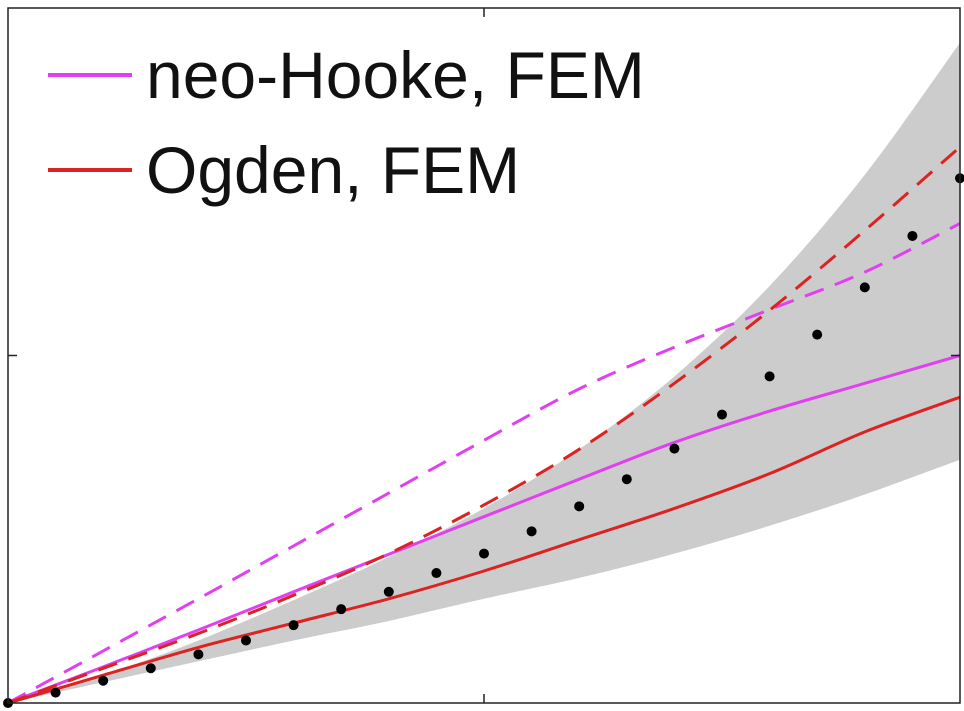 Image resolution: width=964 pixels, height=711 pixels. What do you see at coordinates (395, 75) in the screenshot?
I see `legend-label-neo-hooke: neo-Hooke, FEM` at bounding box center [395, 75].